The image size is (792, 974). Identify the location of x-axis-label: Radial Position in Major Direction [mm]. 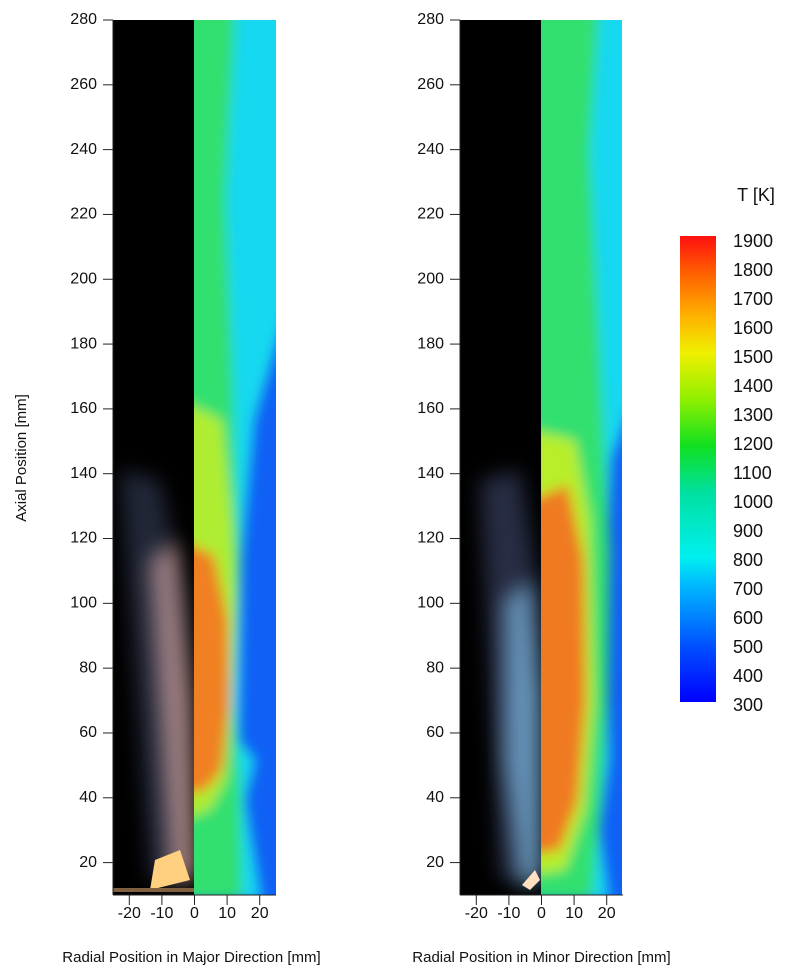
(191, 957).